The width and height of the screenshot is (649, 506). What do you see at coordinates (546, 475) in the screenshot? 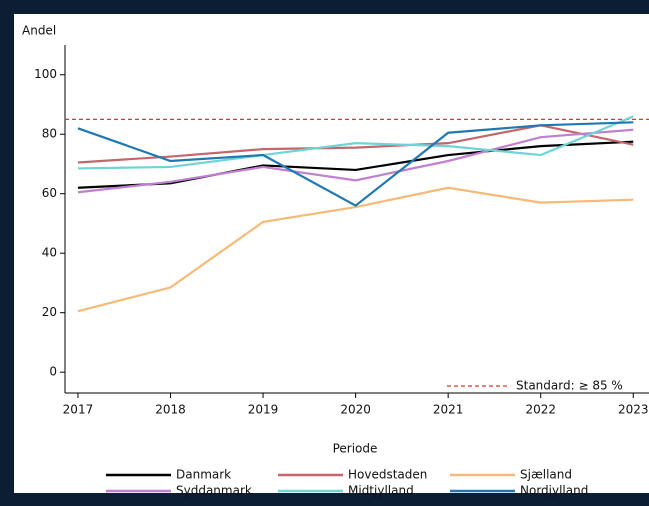
I see `legend-label: Sjælland` at bounding box center [546, 475].